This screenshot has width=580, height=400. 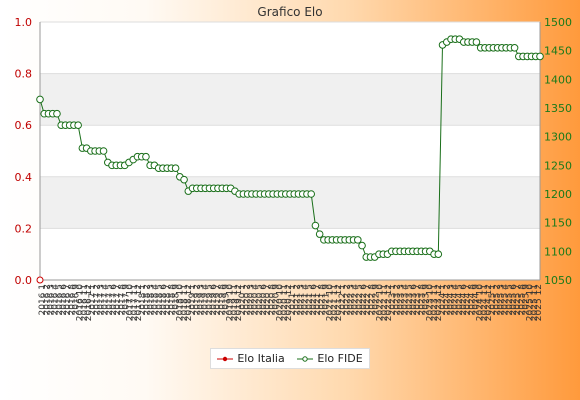 What do you see at coordinates (226, 300) in the screenshot?
I see `x-tick-label: 2019 9` at bounding box center [226, 300].